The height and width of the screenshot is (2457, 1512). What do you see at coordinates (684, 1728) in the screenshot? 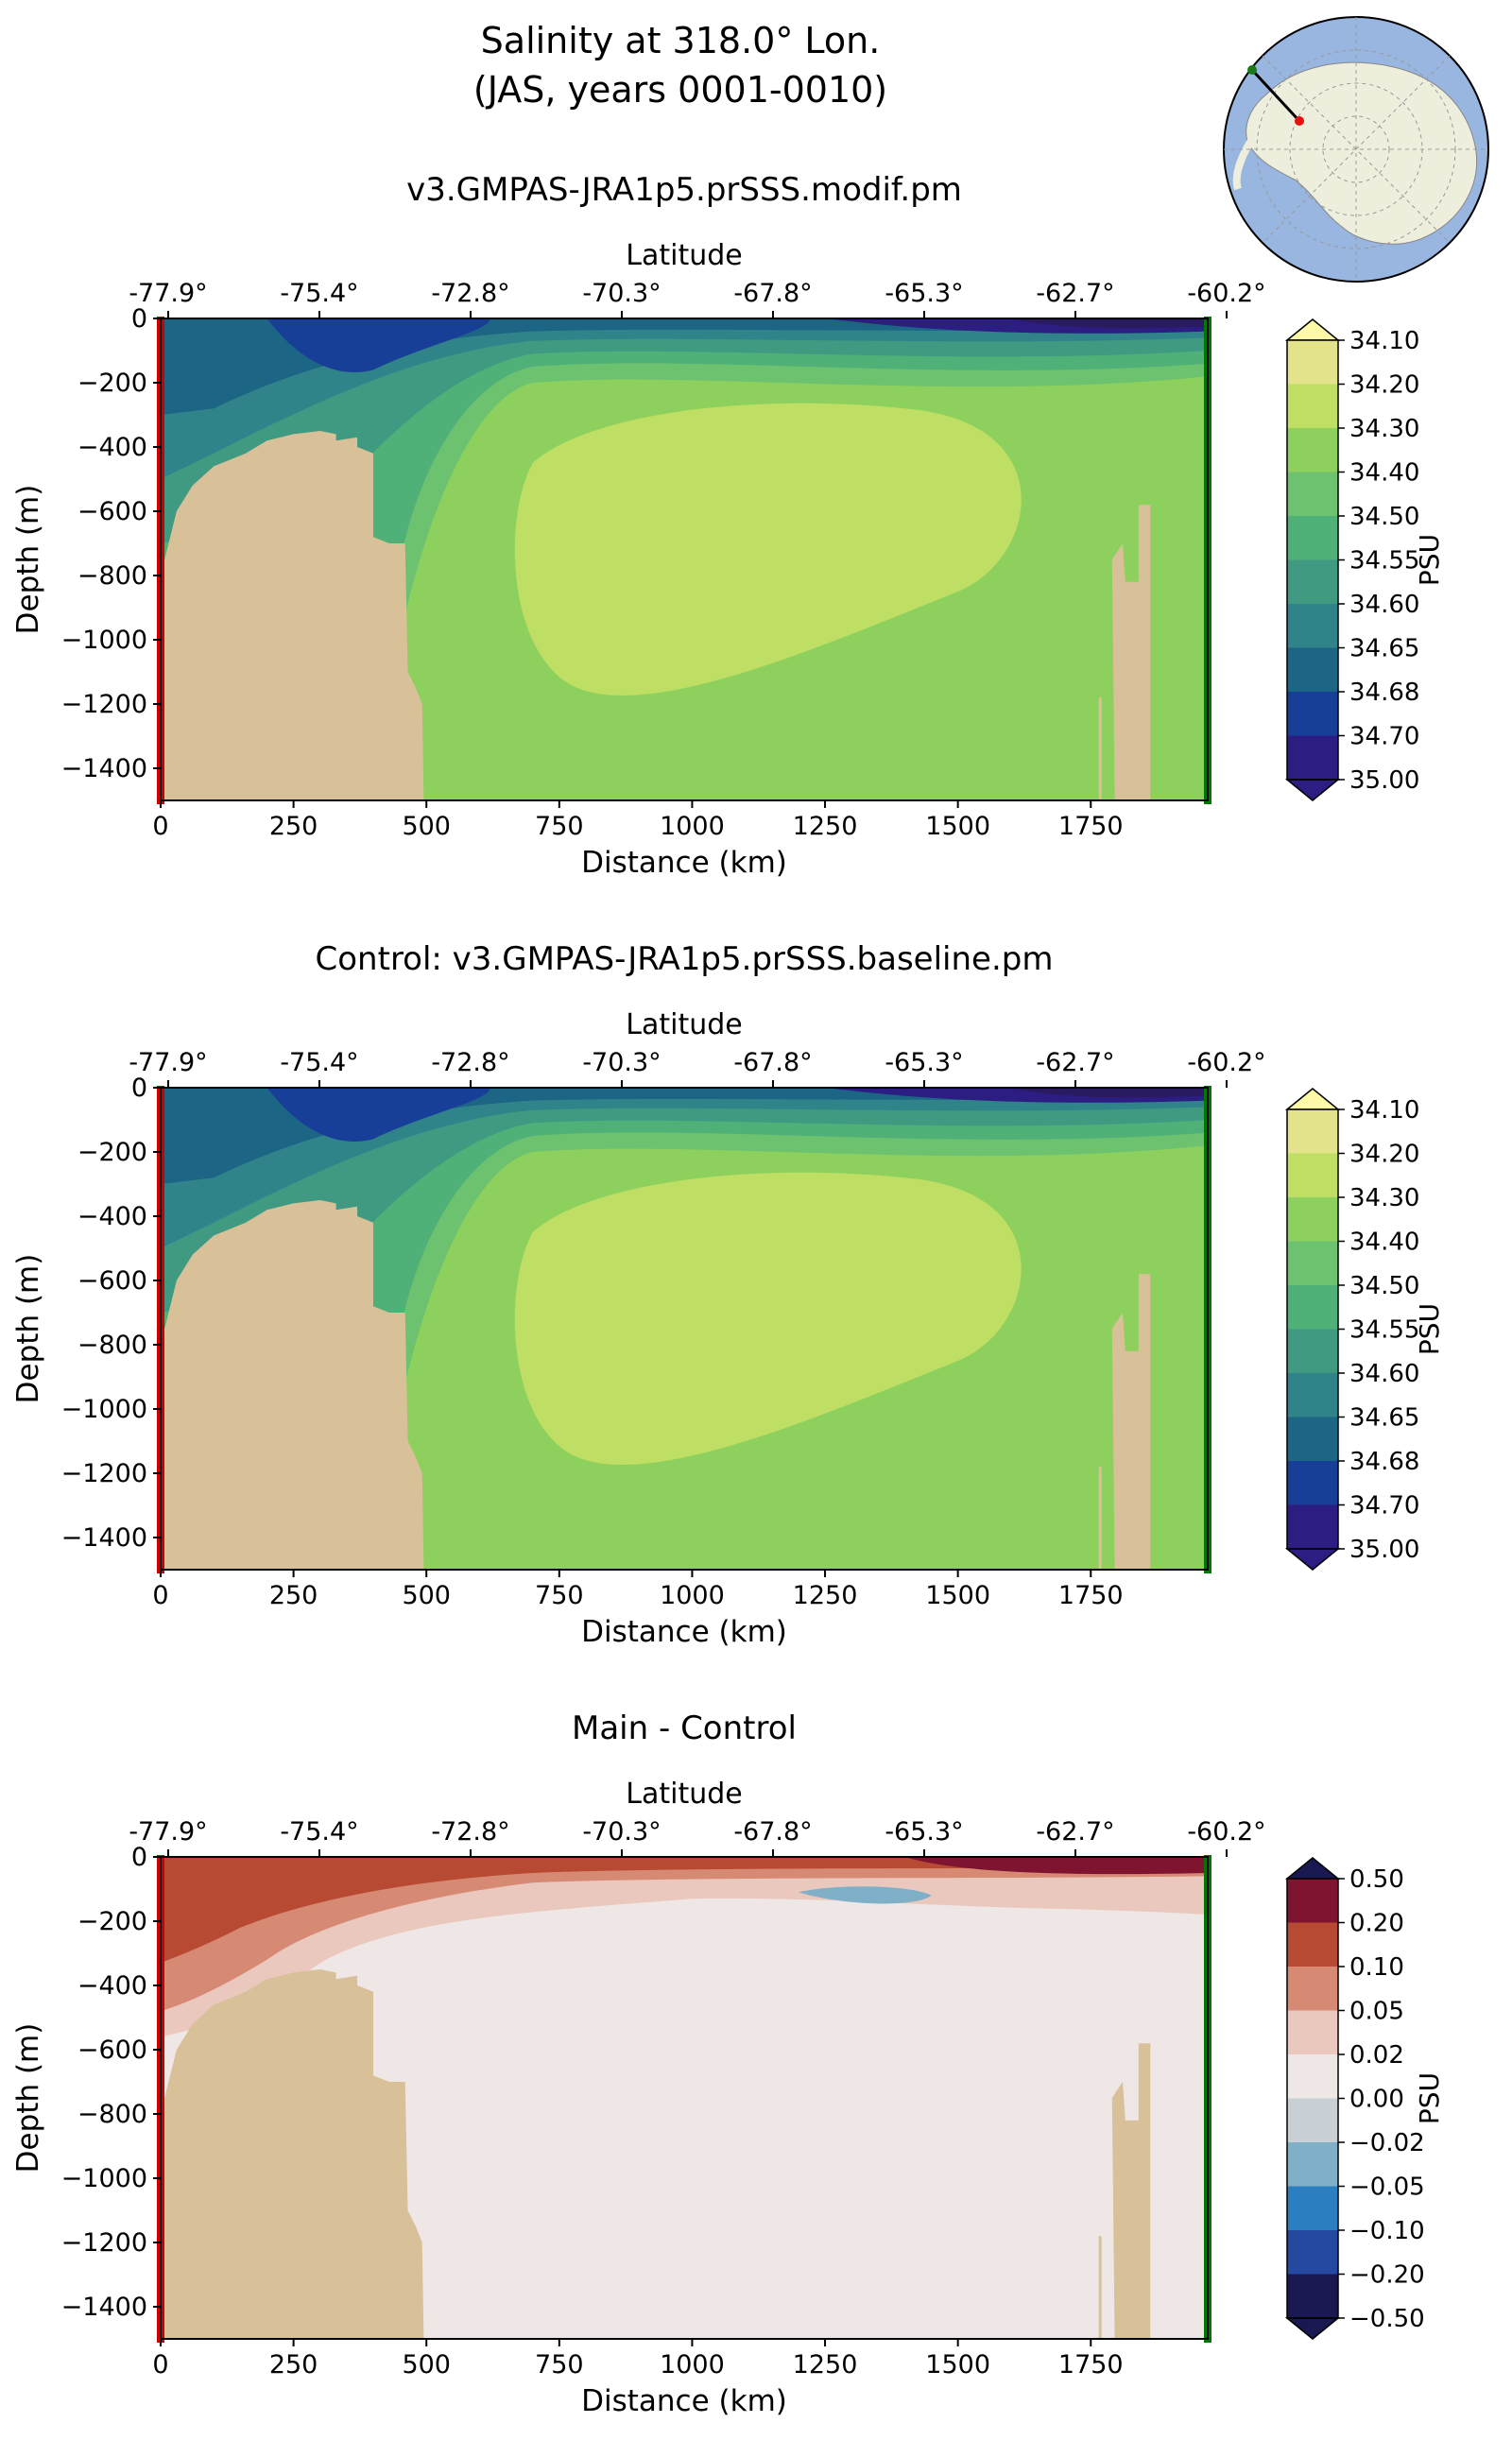
I see `panel-title: Main - Control` at bounding box center [684, 1728].